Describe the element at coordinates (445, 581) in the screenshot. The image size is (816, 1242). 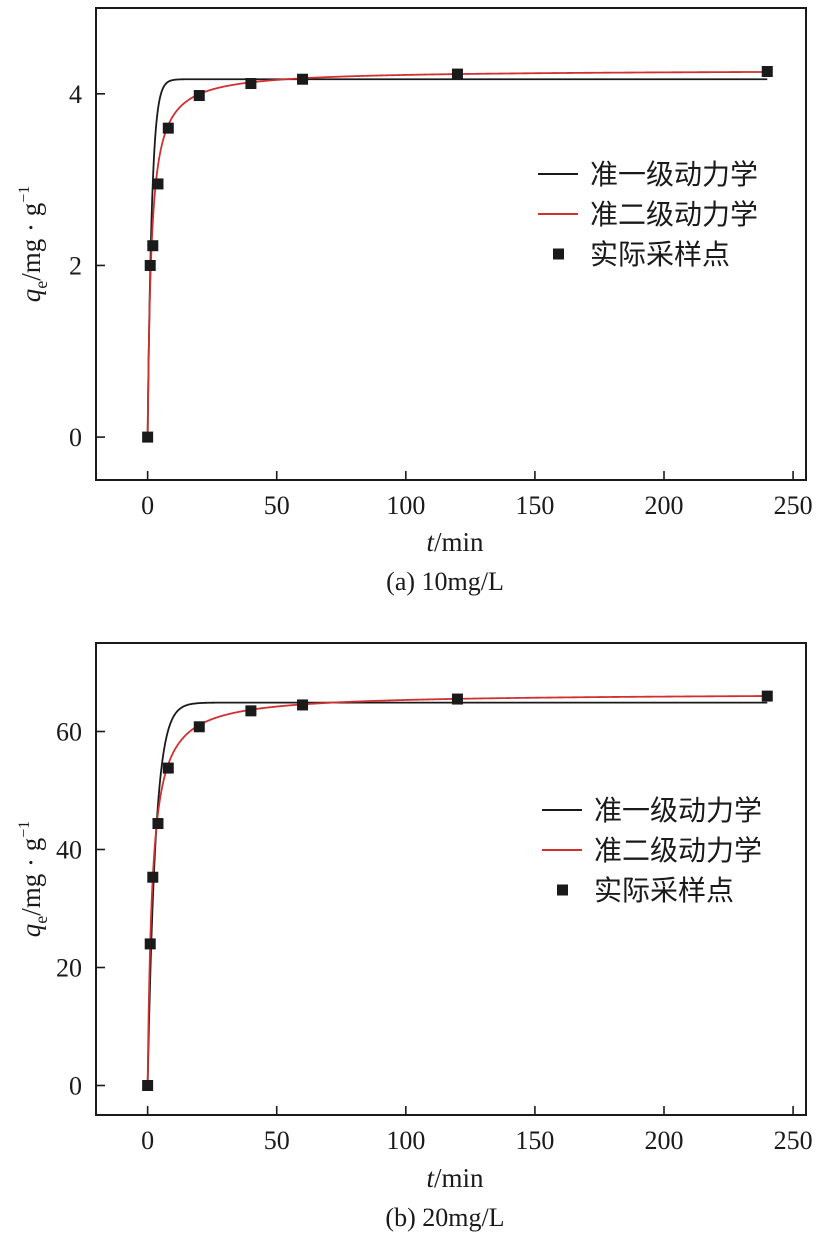
I see `chart-caption: (a) 10mg/L` at that location.